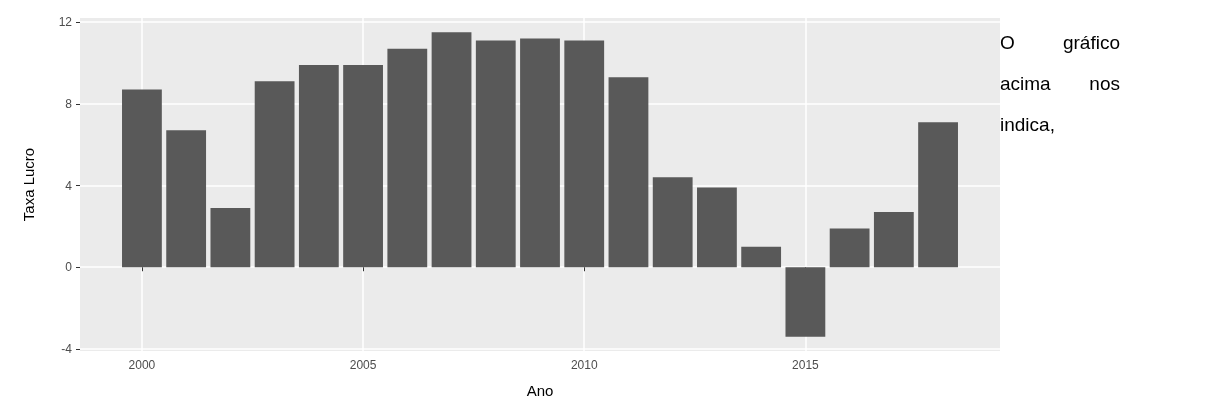 The height and width of the screenshot is (411, 1213). What do you see at coordinates (69, 267) in the screenshot?
I see `y-tick-label: 0` at bounding box center [69, 267].